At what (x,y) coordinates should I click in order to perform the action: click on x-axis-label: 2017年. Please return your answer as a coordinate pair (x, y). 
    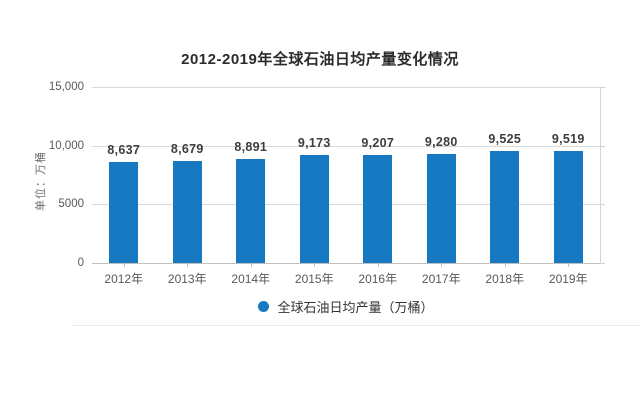
    Looking at the image, I should click on (441, 279).